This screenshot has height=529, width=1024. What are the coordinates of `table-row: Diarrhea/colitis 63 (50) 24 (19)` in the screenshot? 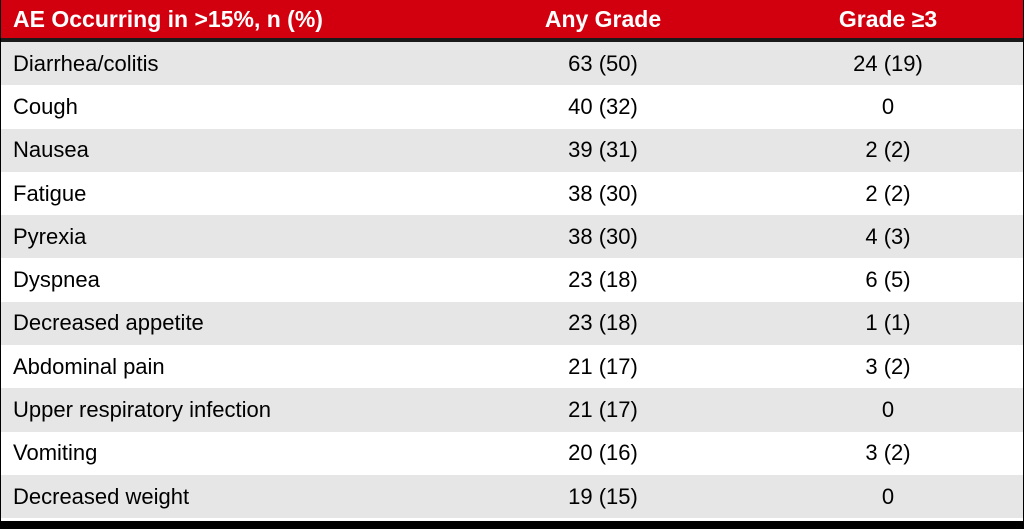 It's located at (512, 64).